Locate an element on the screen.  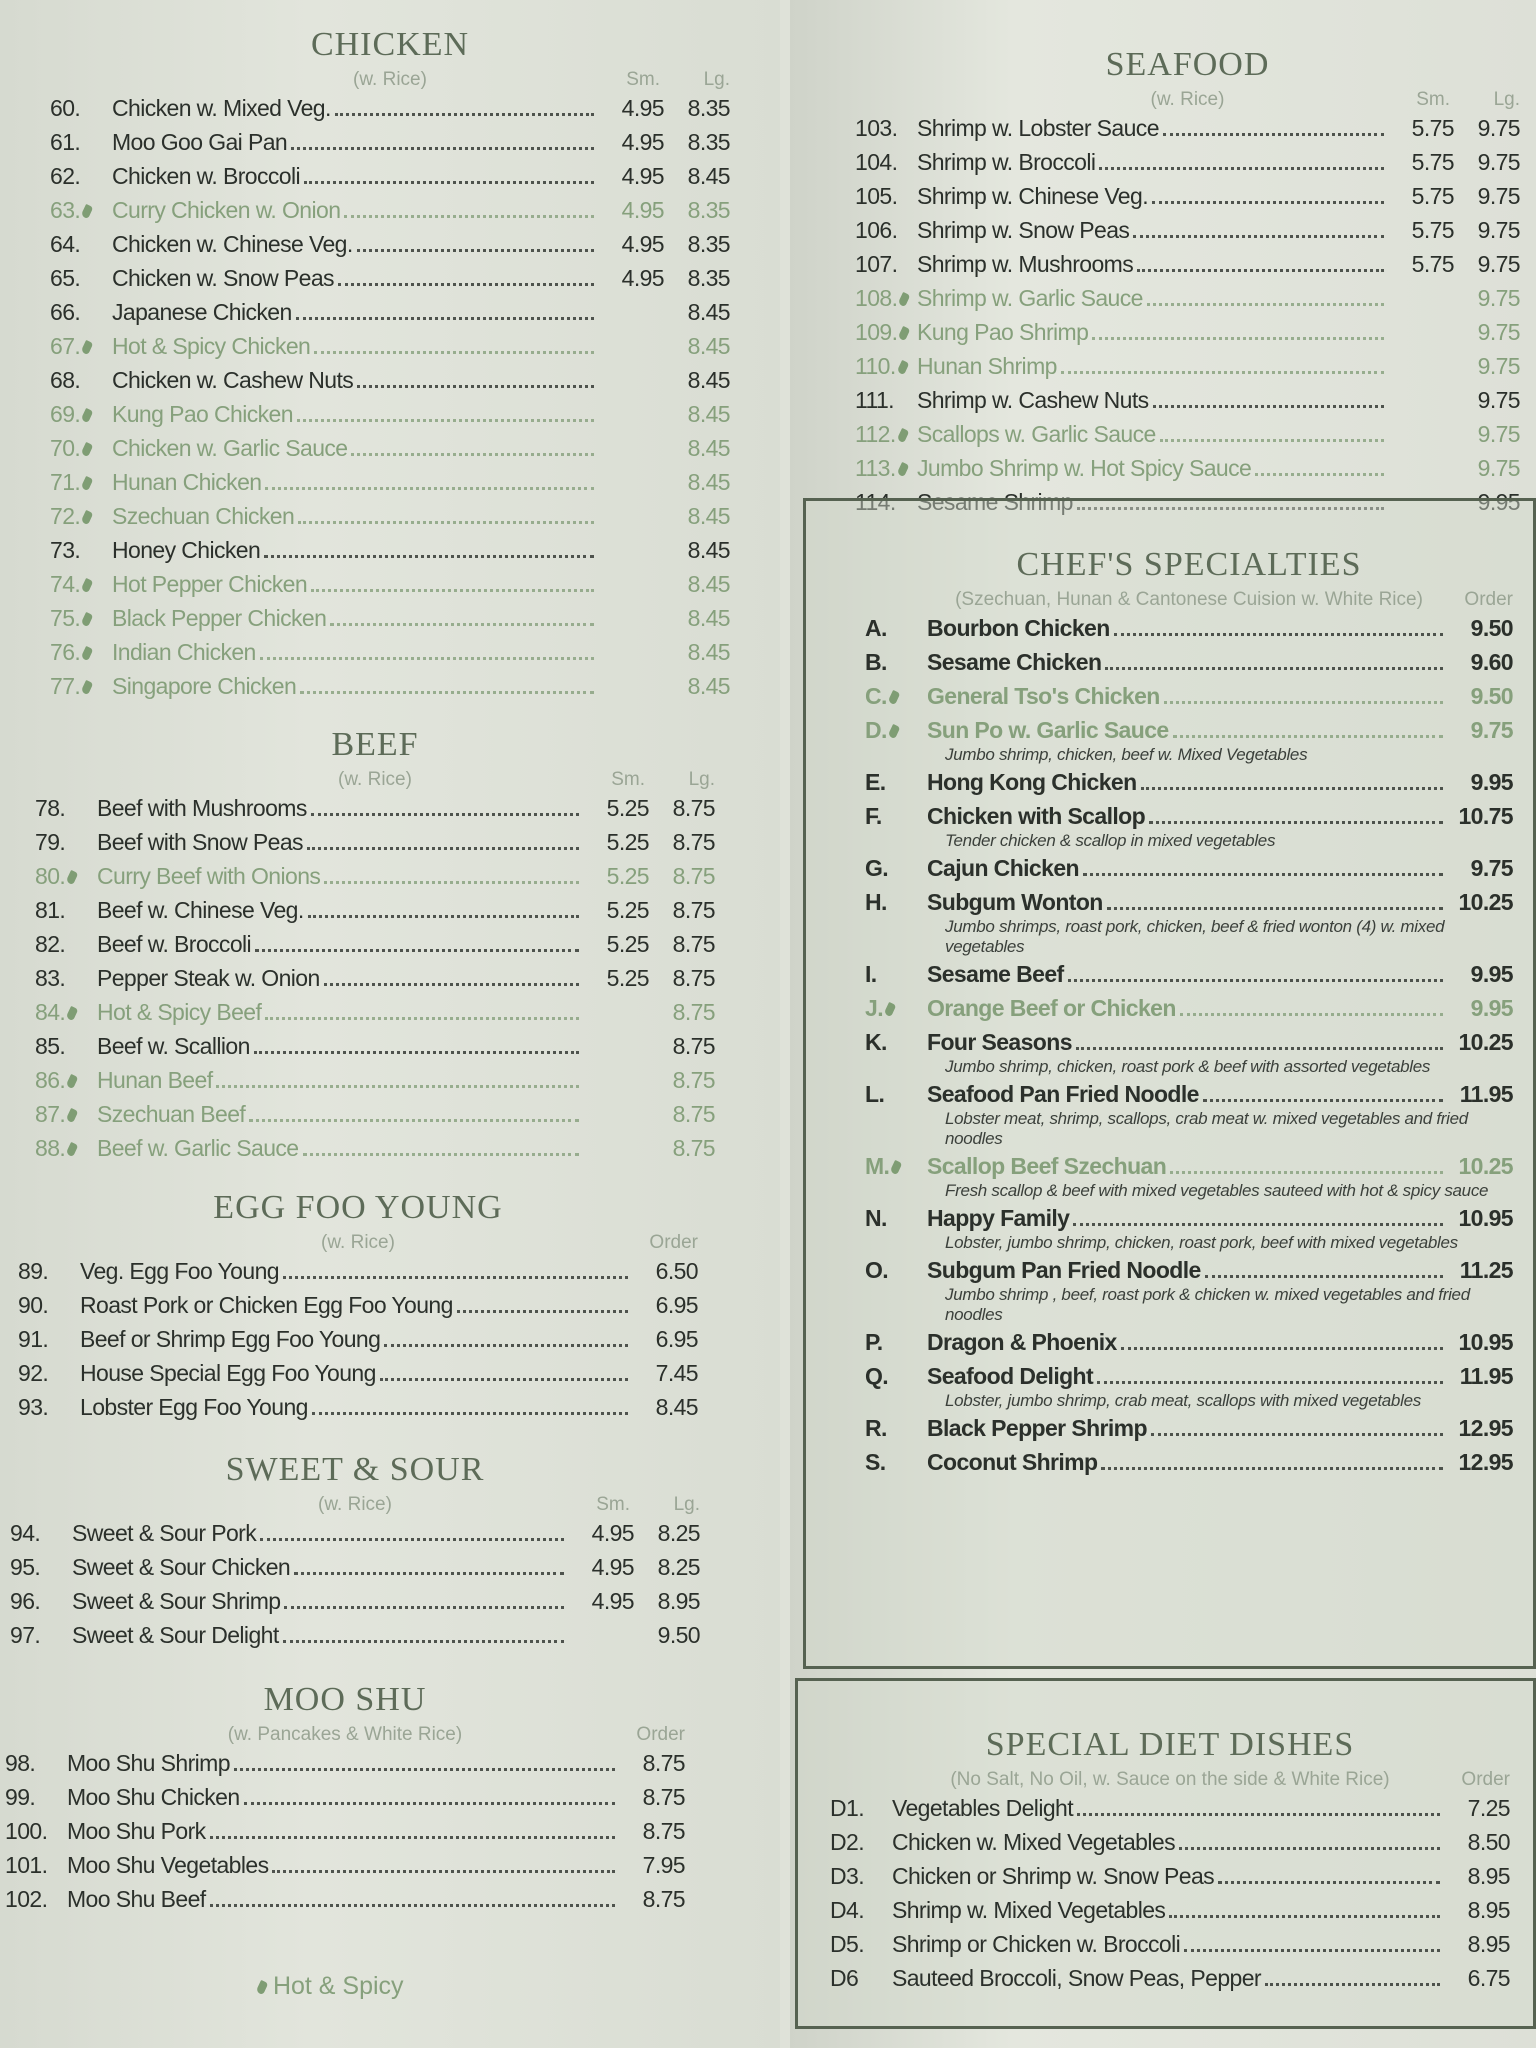
item-name: Chicken w. Cashew Nuts is located at coordinates (233, 380).